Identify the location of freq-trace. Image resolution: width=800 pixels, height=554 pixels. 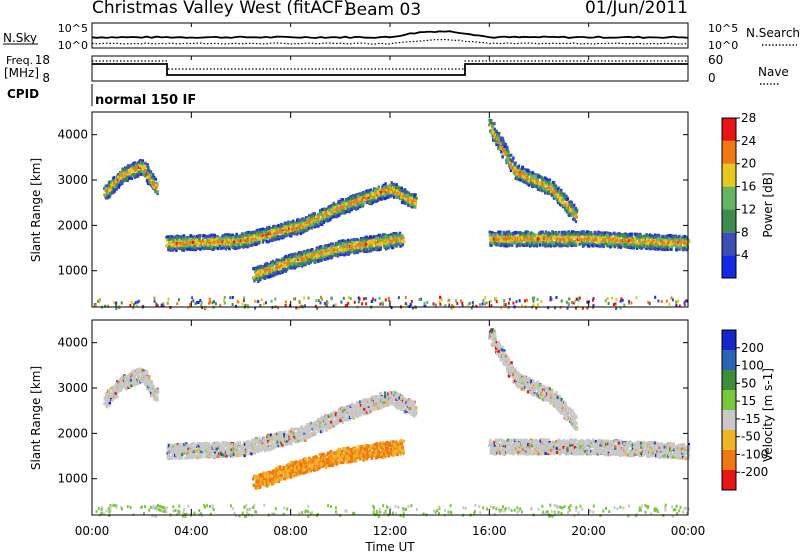
(390, 69).